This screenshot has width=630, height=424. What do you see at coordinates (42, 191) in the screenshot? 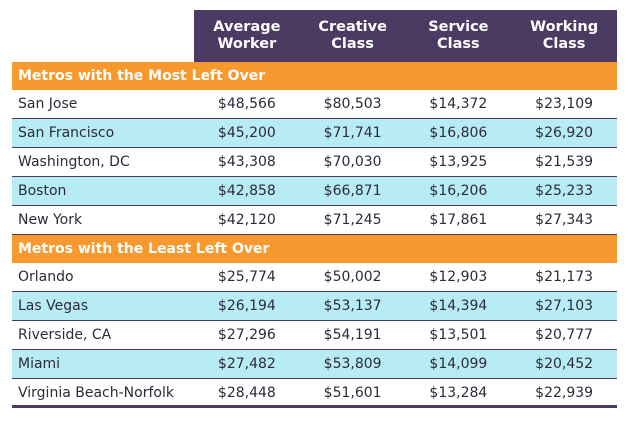
I see `metro-name: Boston` at bounding box center [42, 191].